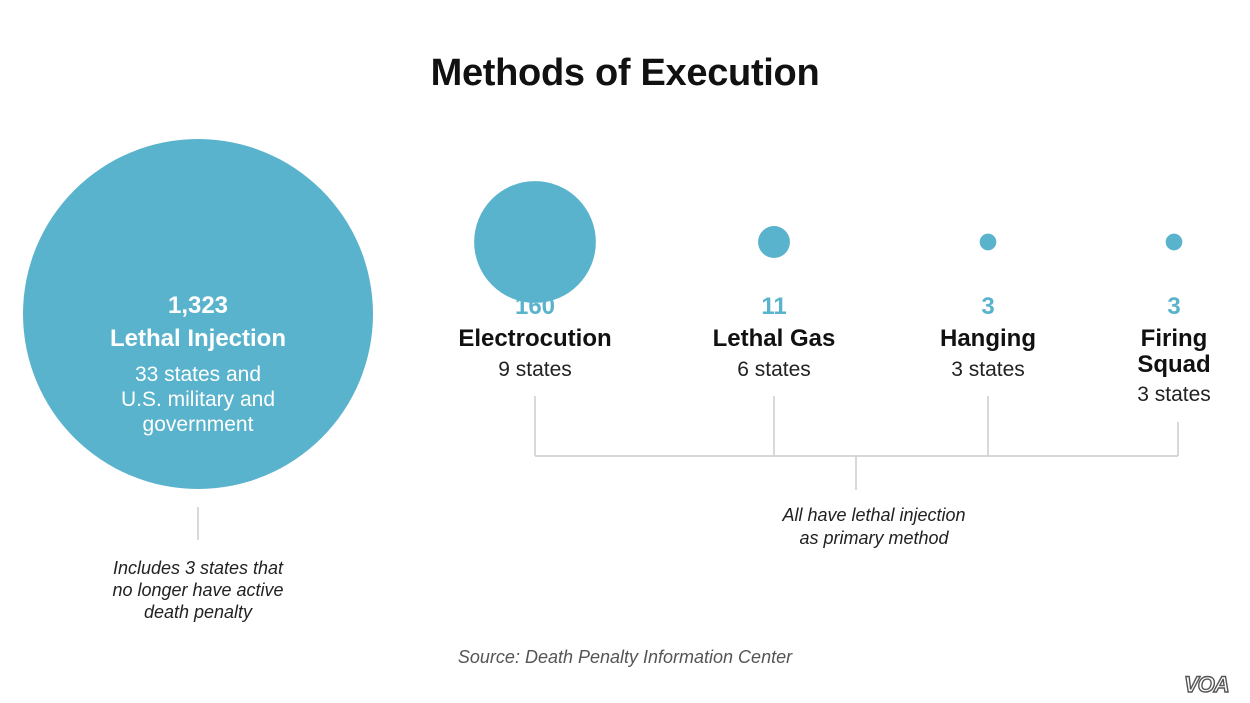 This screenshot has height=703, width=1250. Describe the element at coordinates (197, 338) in the screenshot. I see `category-label-lethal-injection: Lethal Injection` at that location.